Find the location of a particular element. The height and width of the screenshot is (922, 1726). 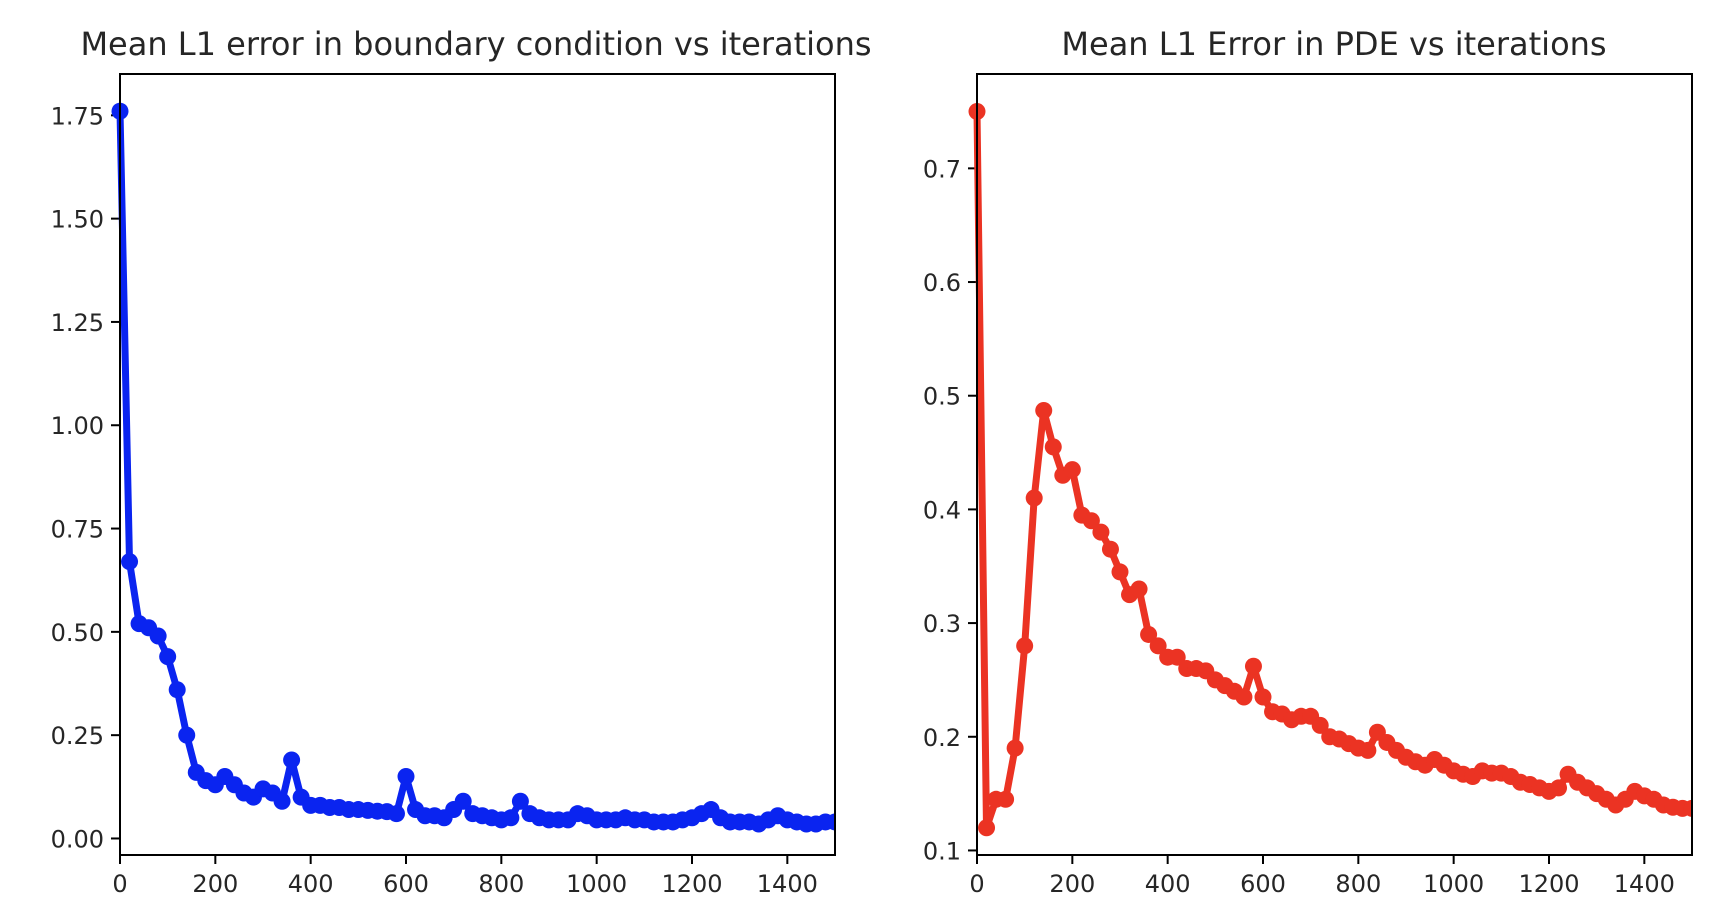

y-tick-label: 1.75 is located at coordinates (77, 116).